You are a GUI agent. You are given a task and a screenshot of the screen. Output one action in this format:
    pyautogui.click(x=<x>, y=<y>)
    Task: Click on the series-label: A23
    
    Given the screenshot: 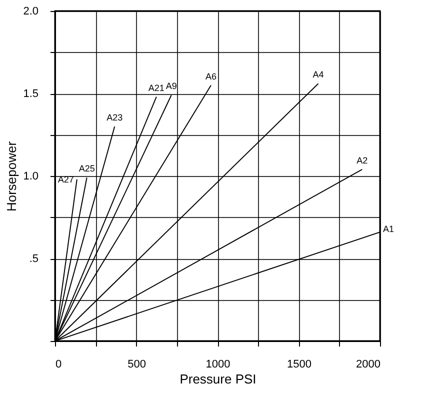 What is the action you would take?
    pyautogui.click(x=114, y=117)
    